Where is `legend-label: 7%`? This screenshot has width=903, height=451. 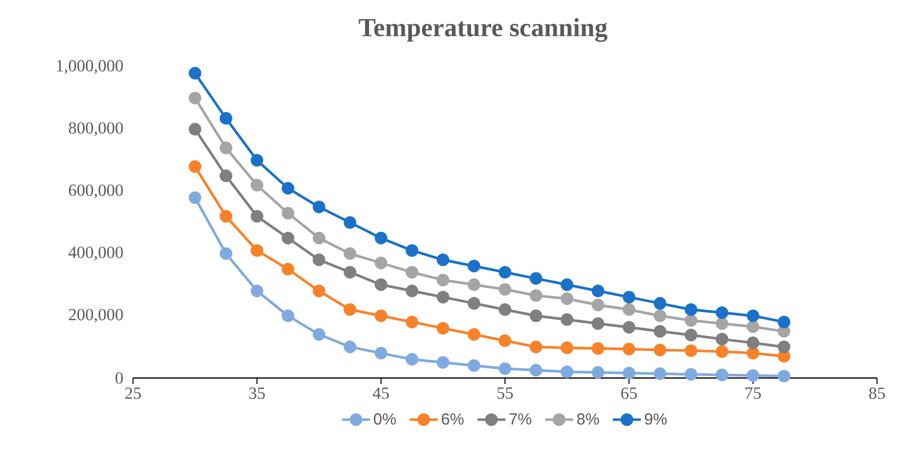
legend-label: 7% is located at coordinates (521, 419).